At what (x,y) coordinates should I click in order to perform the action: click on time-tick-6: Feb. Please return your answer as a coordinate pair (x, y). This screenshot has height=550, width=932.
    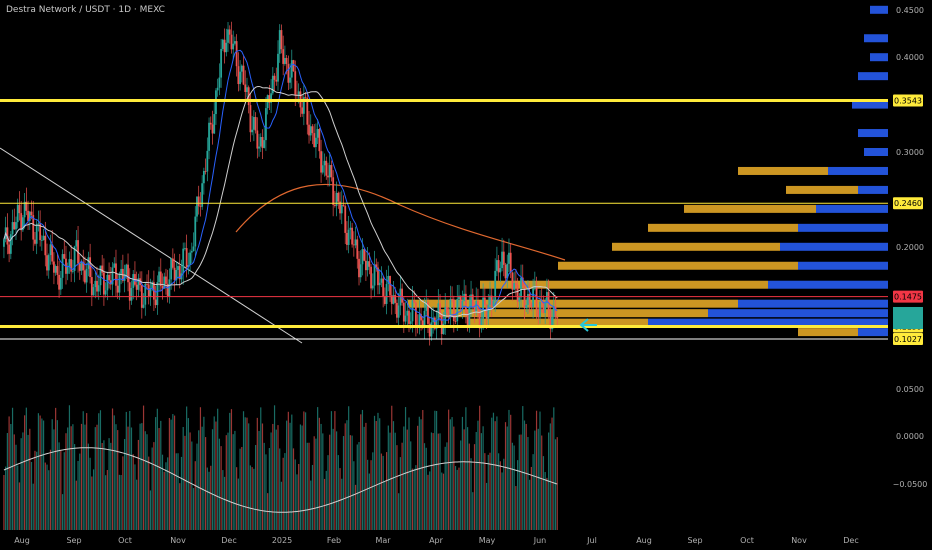
    Looking at the image, I should click on (334, 540).